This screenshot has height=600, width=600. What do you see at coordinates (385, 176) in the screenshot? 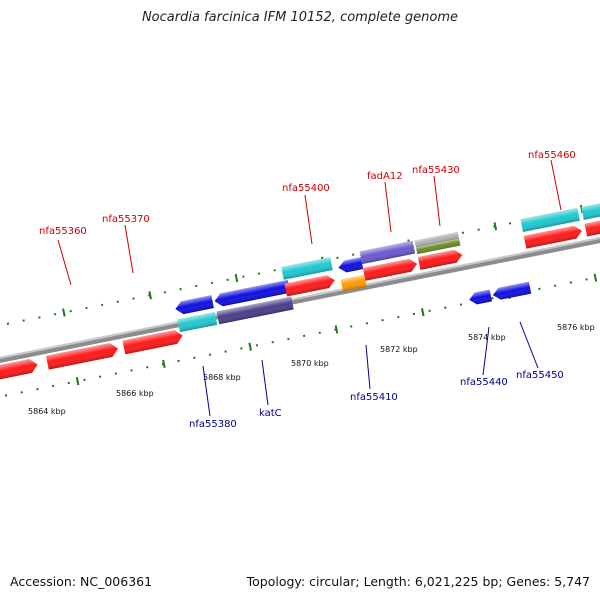
I see `gene-label-fada12: fadA12` at bounding box center [385, 176].